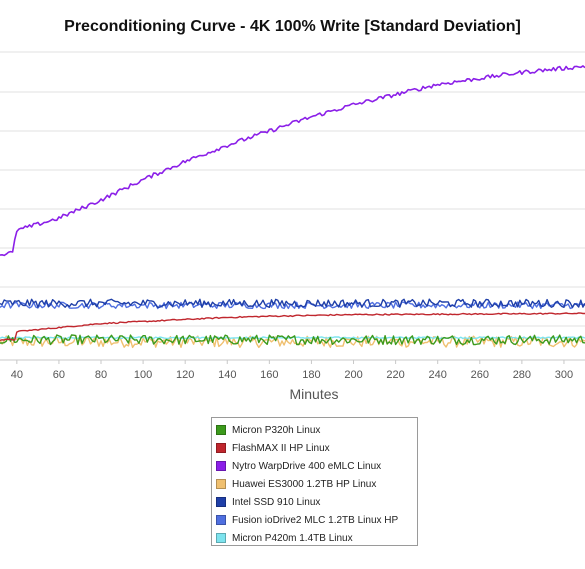 The width and height of the screenshot is (585, 569). I want to click on legend-label-6: Micron P420m 1.4TB Linux, so click(292, 538).